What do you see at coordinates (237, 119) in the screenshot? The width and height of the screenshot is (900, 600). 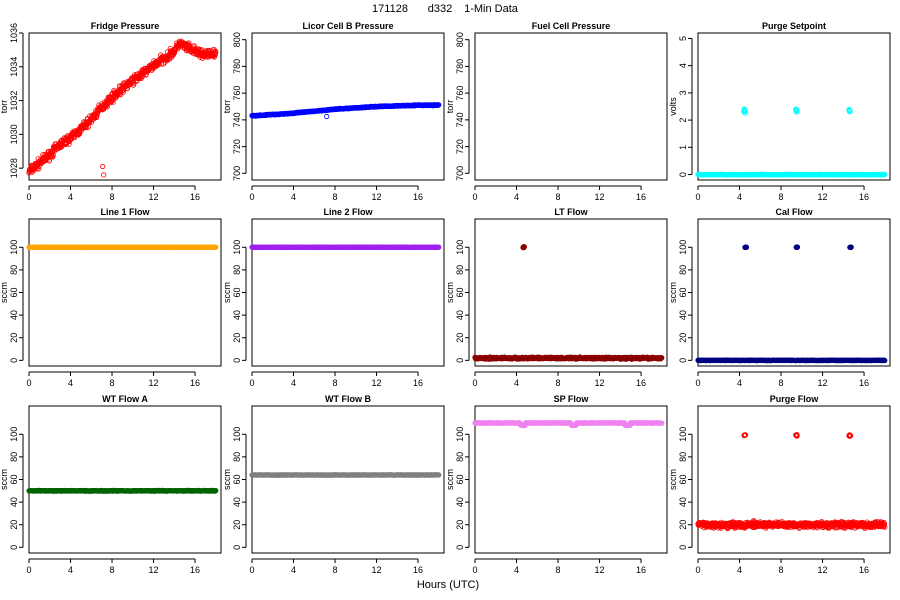 I see `y-tick-label: 740` at bounding box center [237, 119].